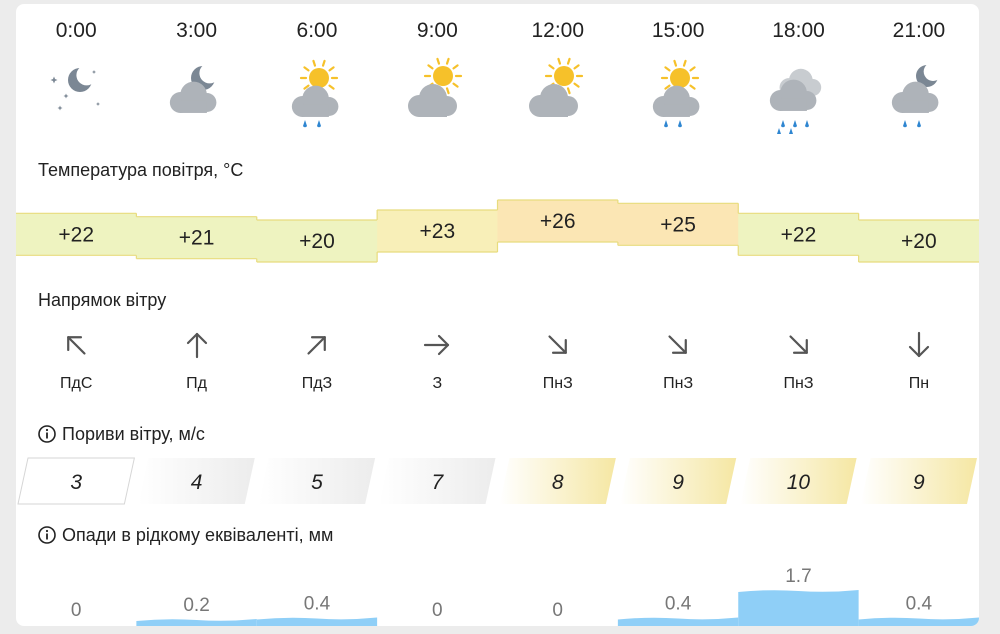  I want to click on wind-gust-value: 5, so click(317, 482).